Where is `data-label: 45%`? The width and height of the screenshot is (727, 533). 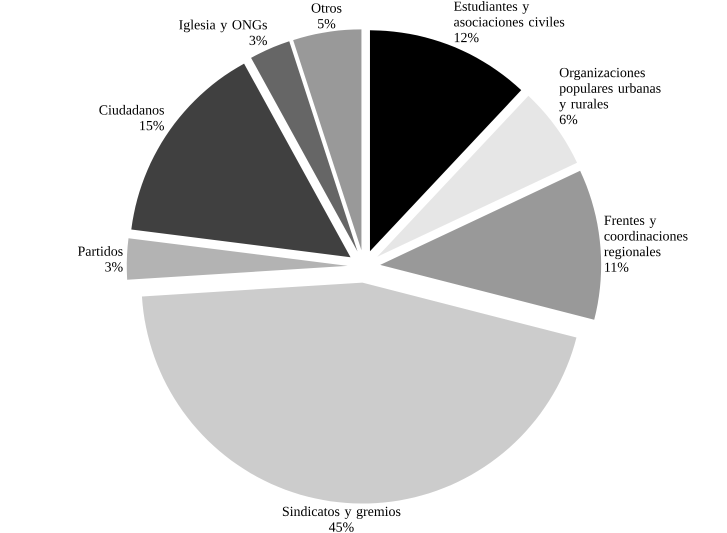
data-label: 45% is located at coordinates (341, 527).